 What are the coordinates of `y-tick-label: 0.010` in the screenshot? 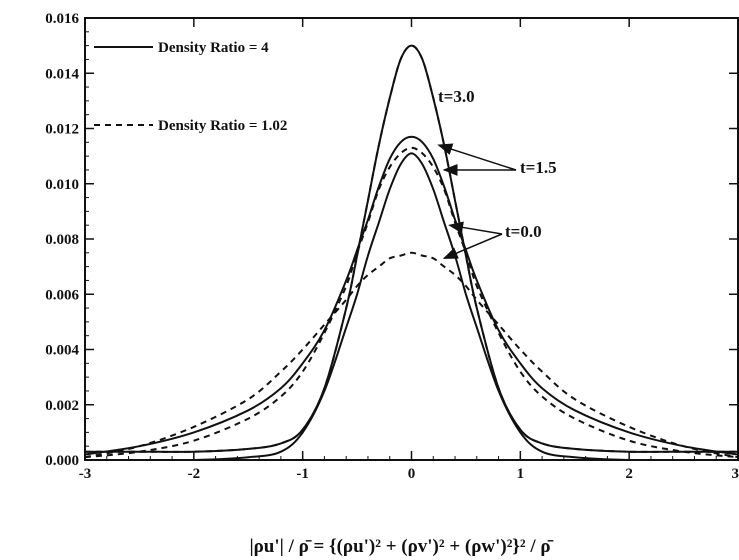 It's located at (62, 185).